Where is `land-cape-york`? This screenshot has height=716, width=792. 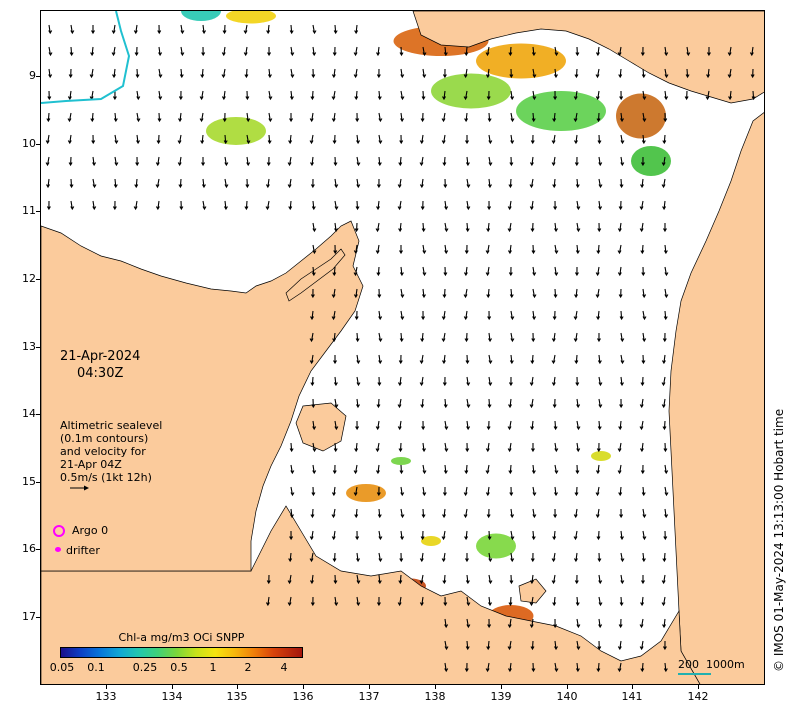
land-cape-york is located at coordinates (716, 398).